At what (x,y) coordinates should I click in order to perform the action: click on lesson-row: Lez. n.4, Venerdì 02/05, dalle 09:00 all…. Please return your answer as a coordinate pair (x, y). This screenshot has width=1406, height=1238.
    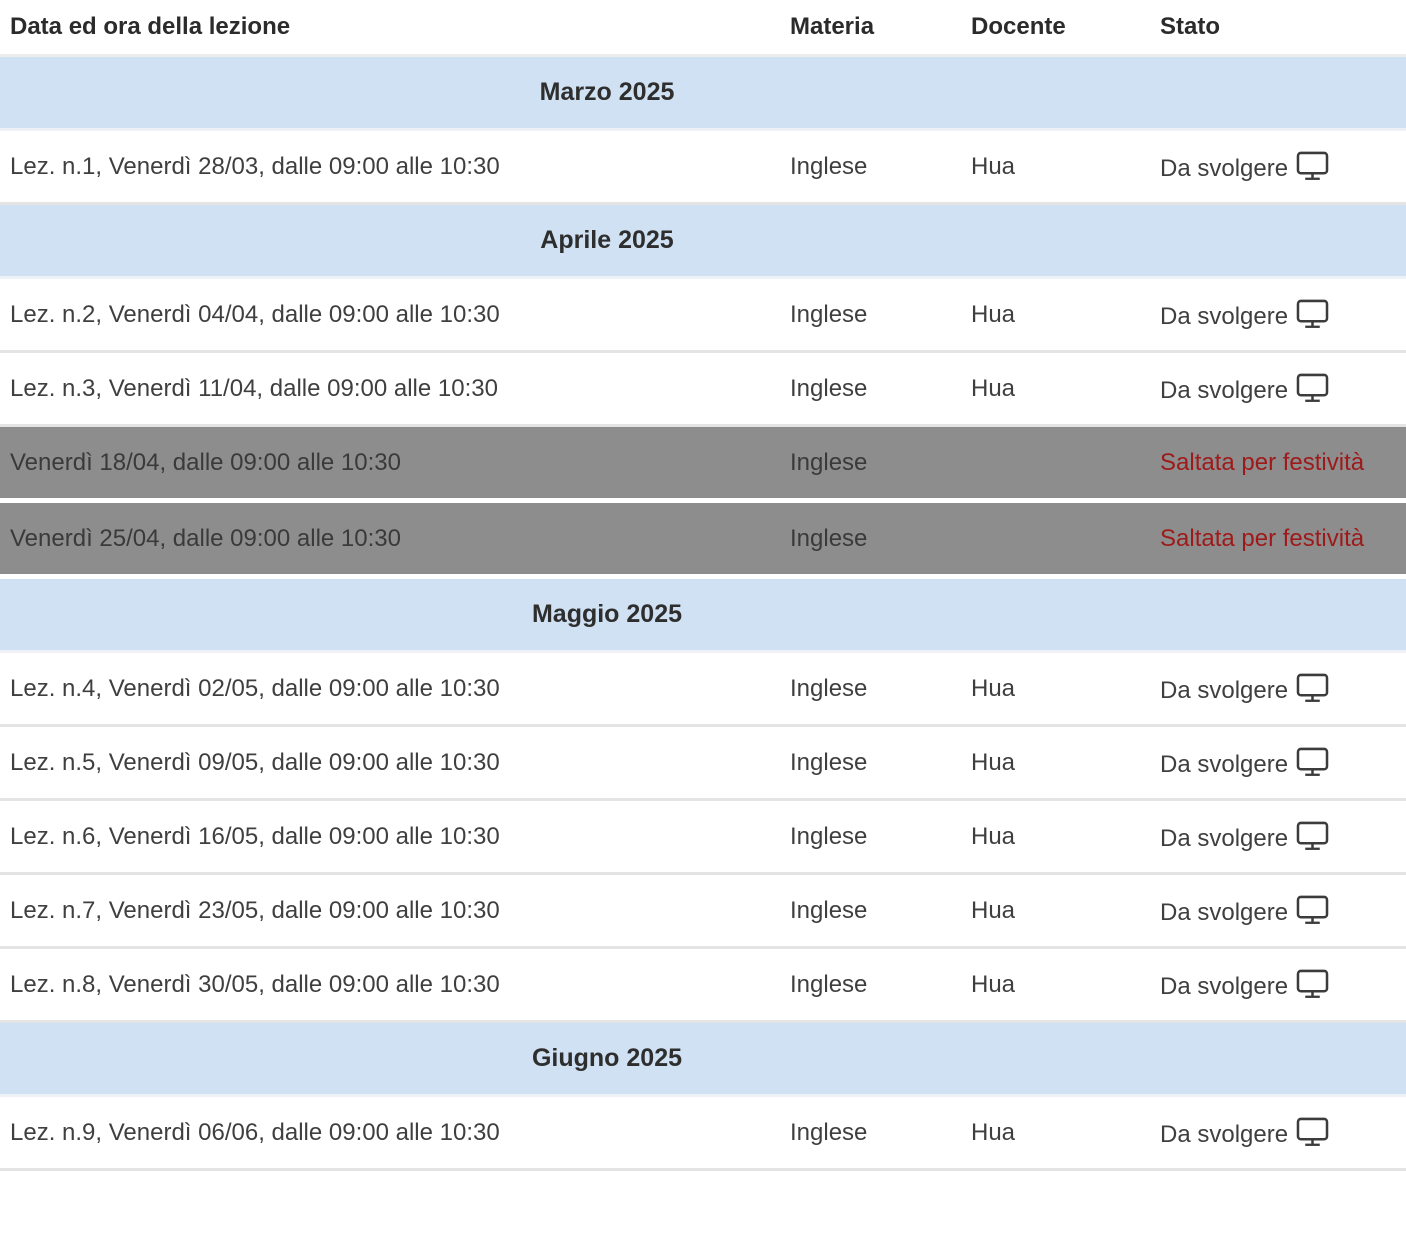
    Looking at the image, I should click on (703, 690).